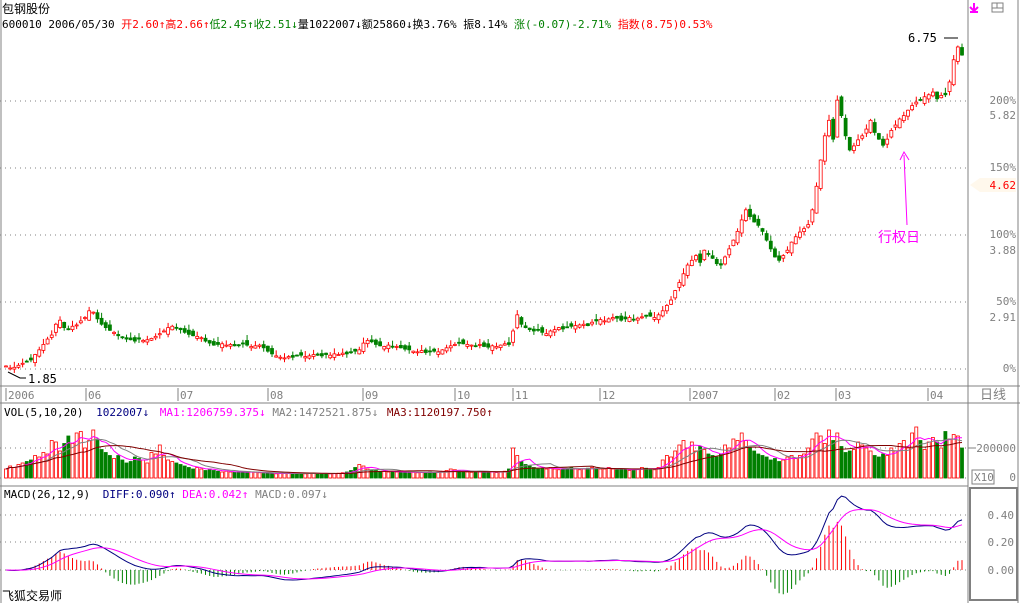 This screenshot has height=603, width=1020. What do you see at coordinates (187, 24) in the screenshot?
I see `high-price: 高2.66↑` at bounding box center [187, 24].